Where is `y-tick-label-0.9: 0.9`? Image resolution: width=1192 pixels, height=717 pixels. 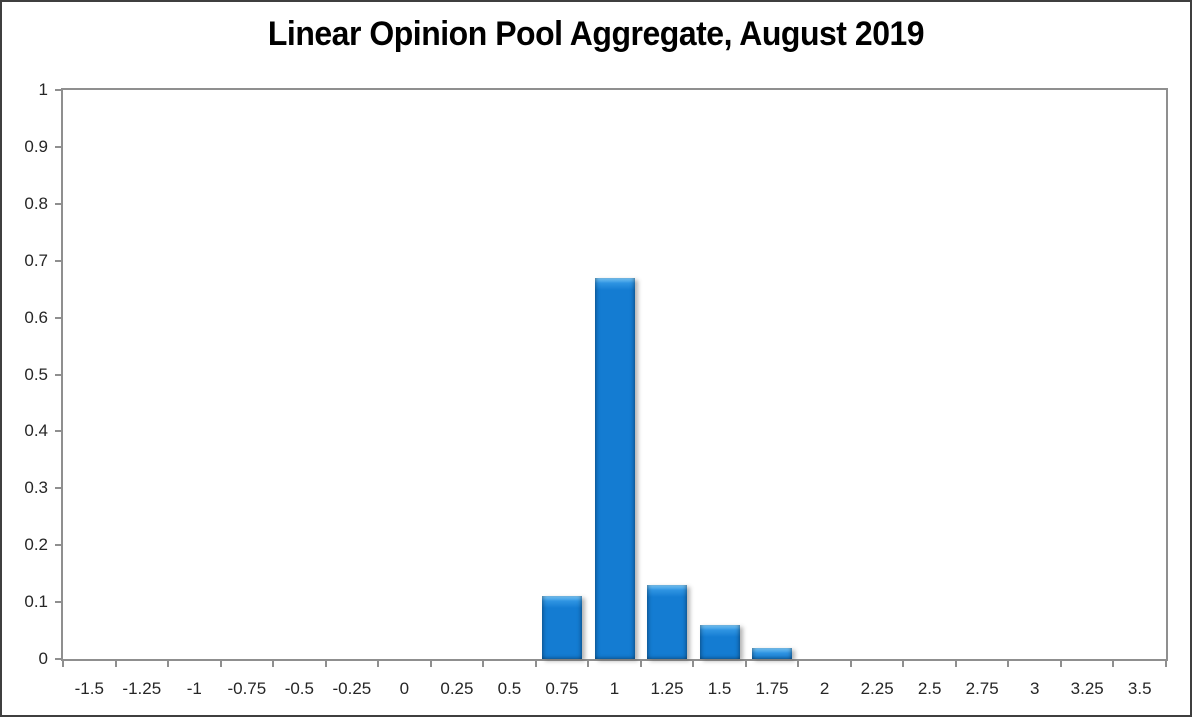
y-tick-label-0.9: 0.9 is located at coordinates (36, 146).